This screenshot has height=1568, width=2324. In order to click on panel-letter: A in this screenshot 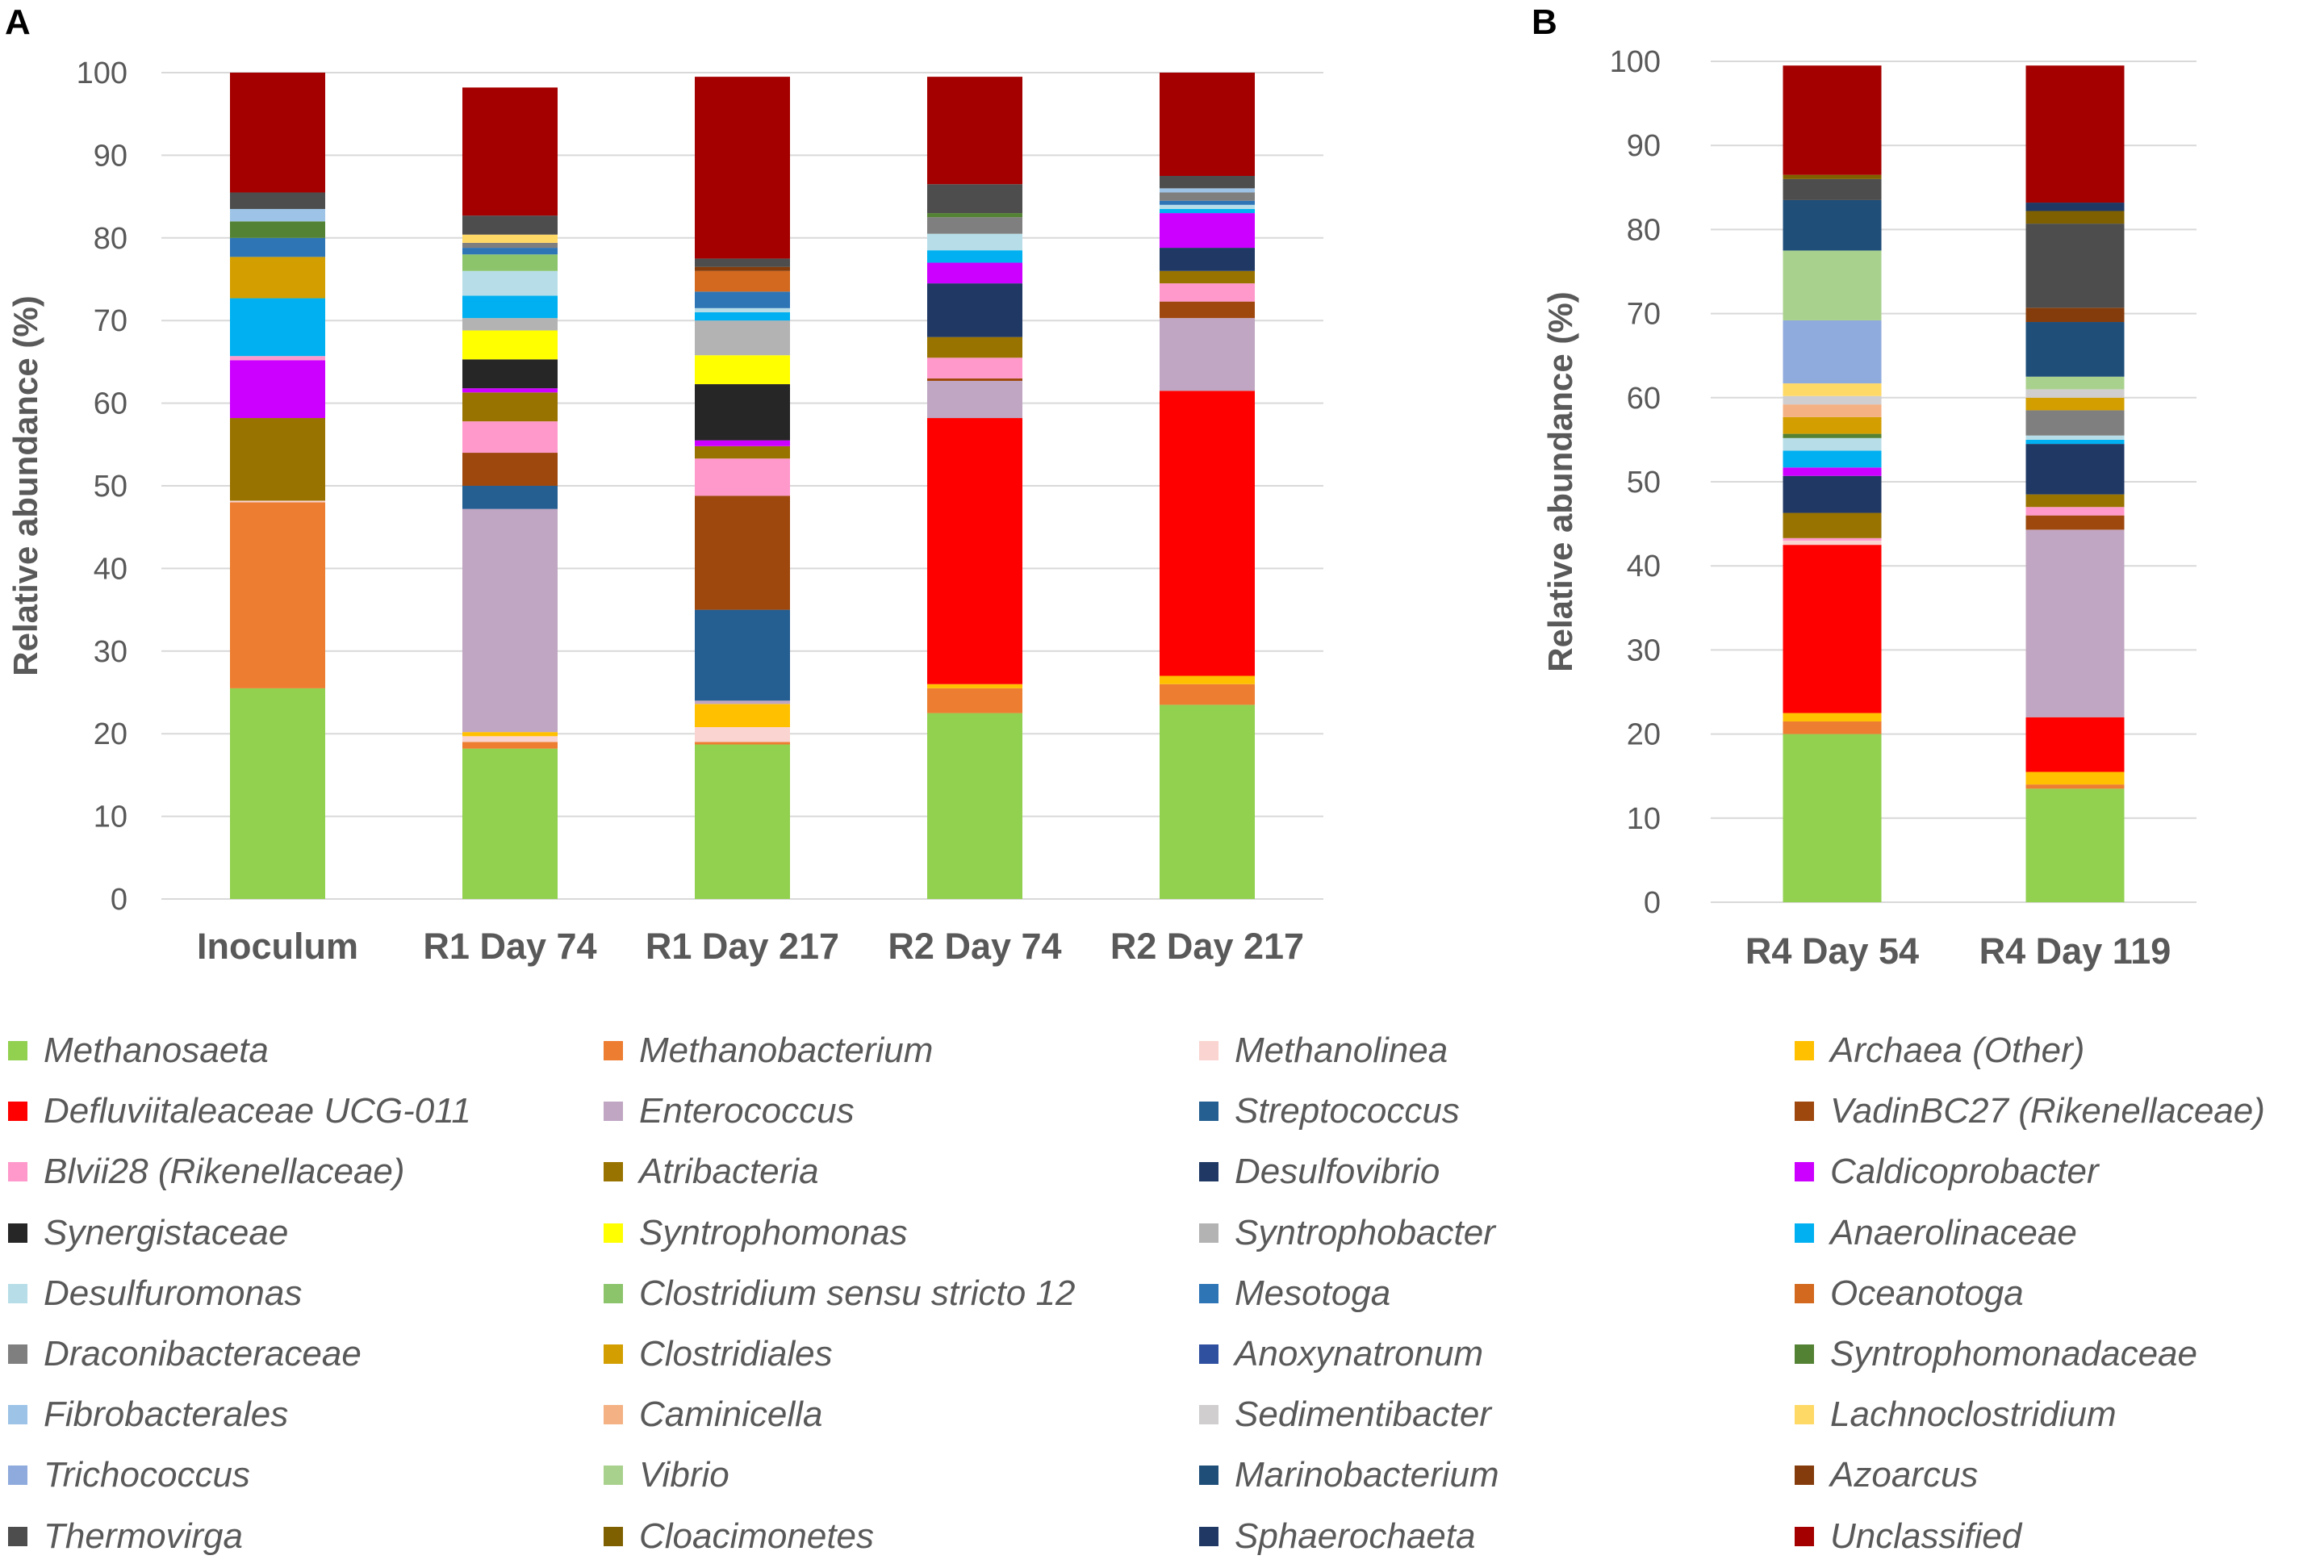, I will do `click(18, 22)`.